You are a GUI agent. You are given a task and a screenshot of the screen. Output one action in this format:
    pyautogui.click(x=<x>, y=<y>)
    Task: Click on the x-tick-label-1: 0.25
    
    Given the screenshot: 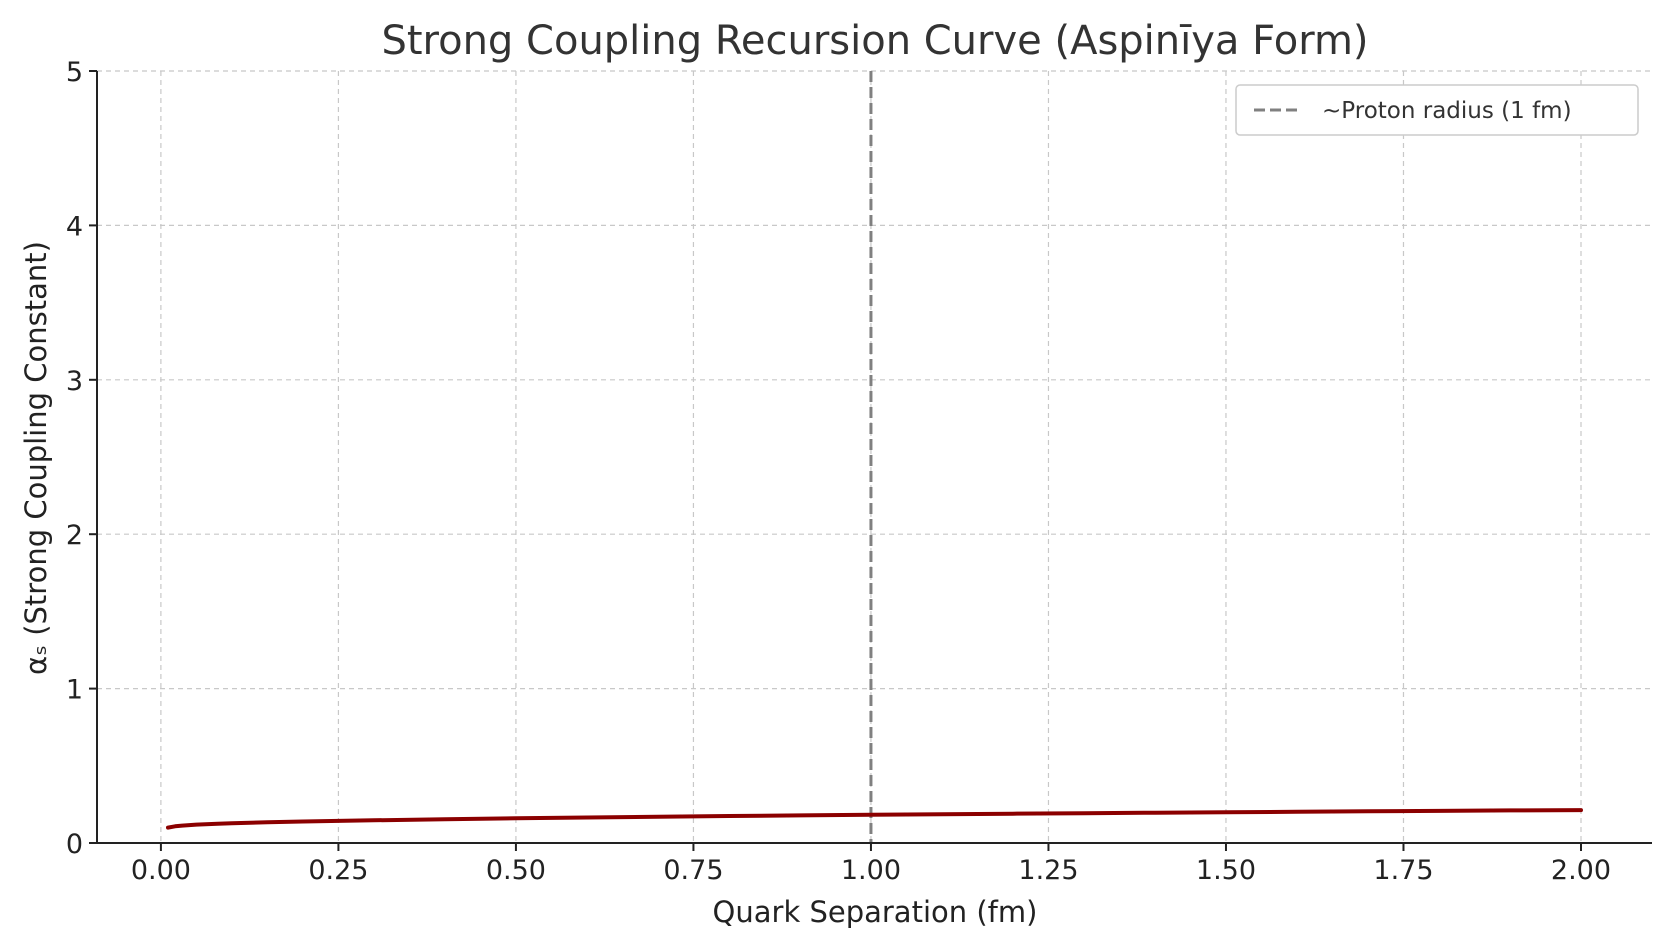 What is the action you would take?
    pyautogui.click(x=338, y=870)
    